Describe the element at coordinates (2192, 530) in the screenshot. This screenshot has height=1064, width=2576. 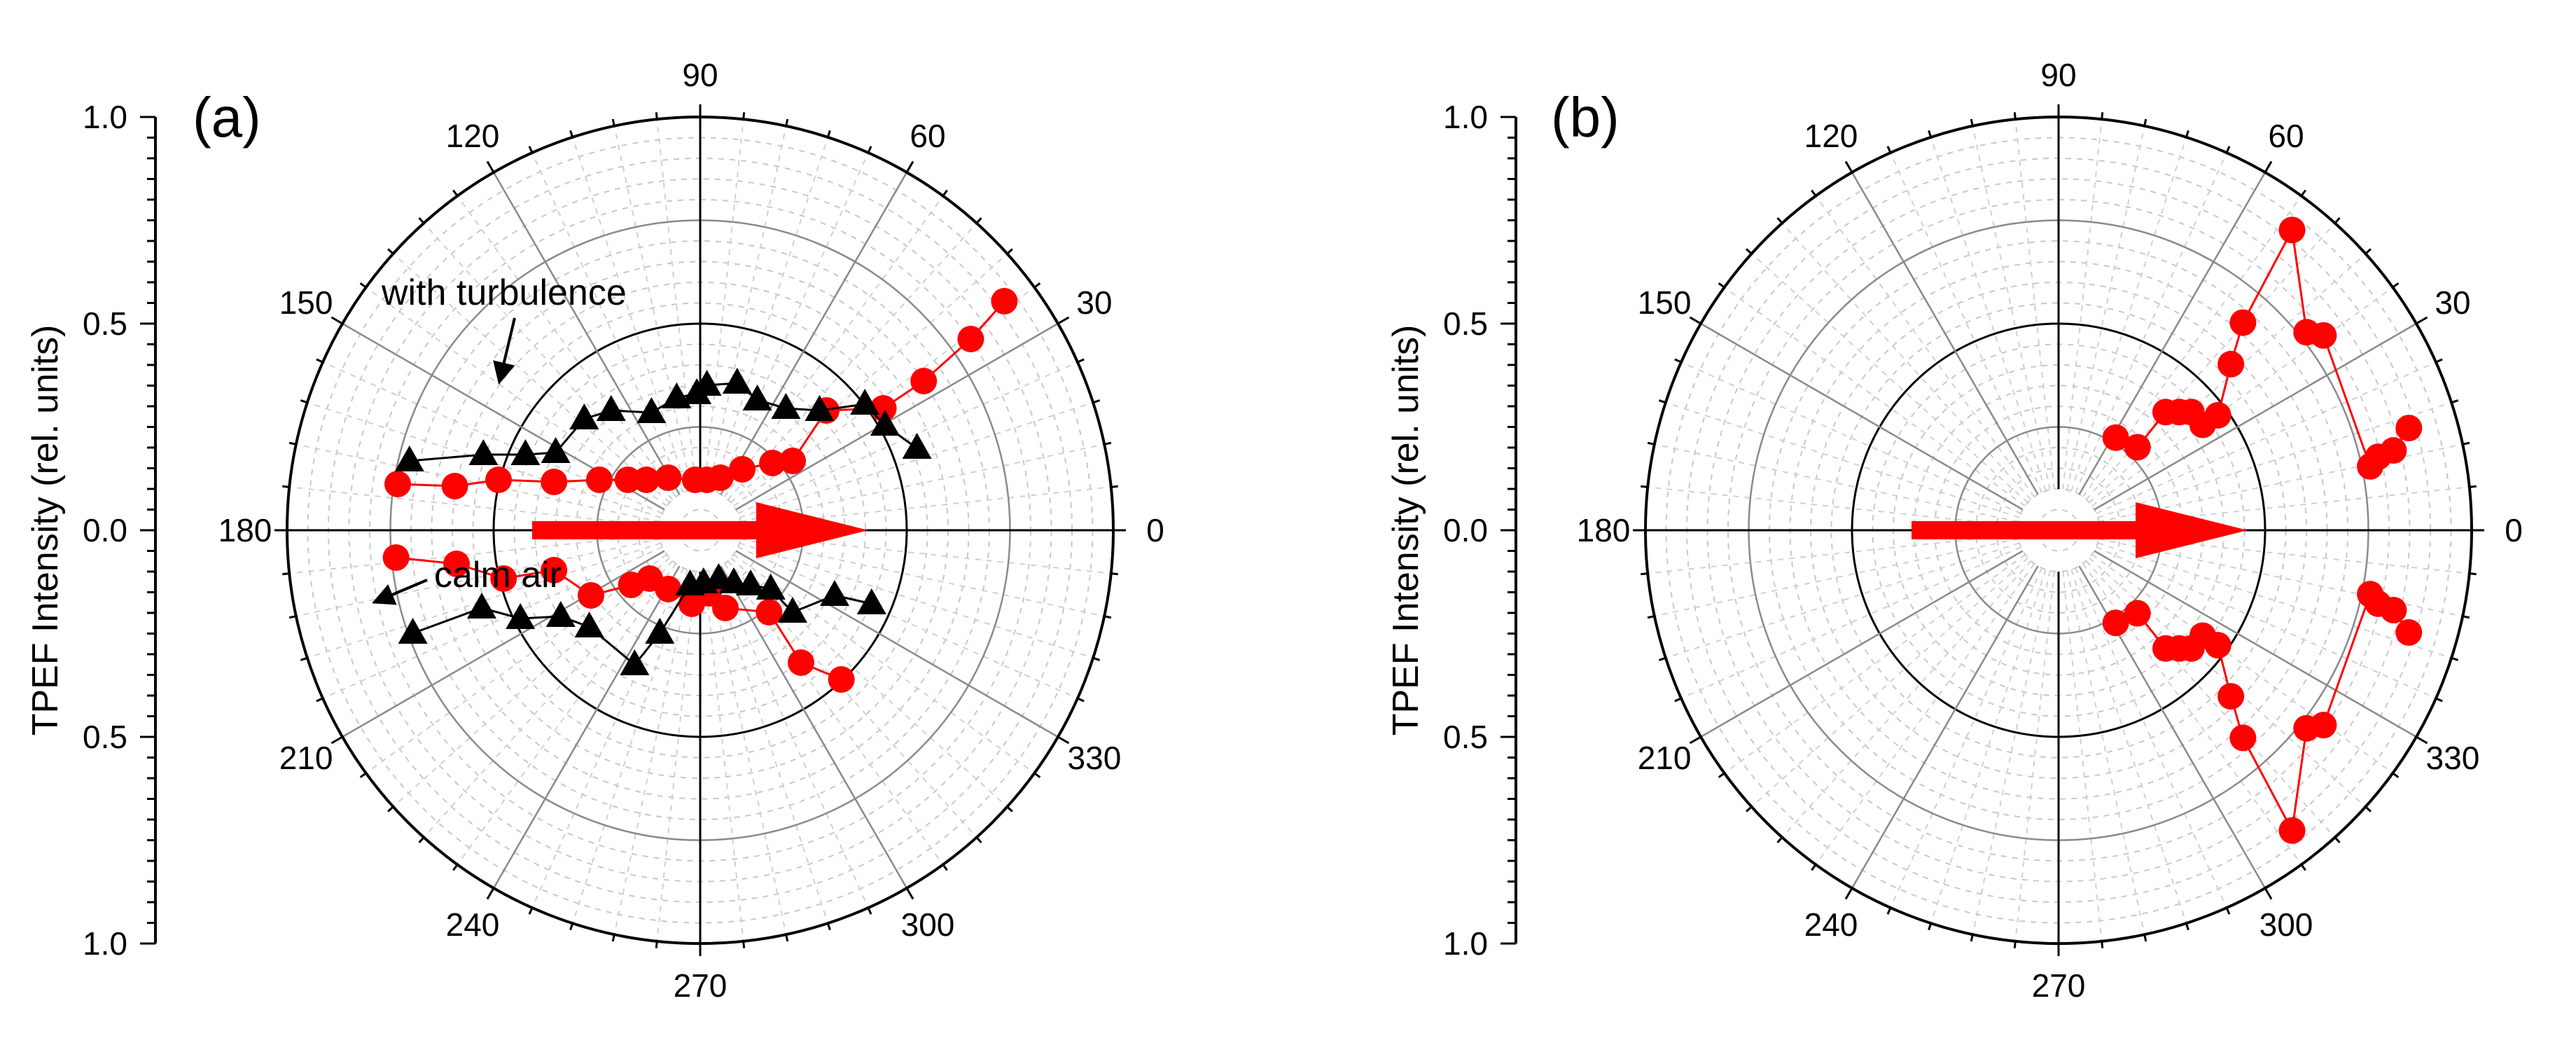
I see `direction-arrow-head` at that location.